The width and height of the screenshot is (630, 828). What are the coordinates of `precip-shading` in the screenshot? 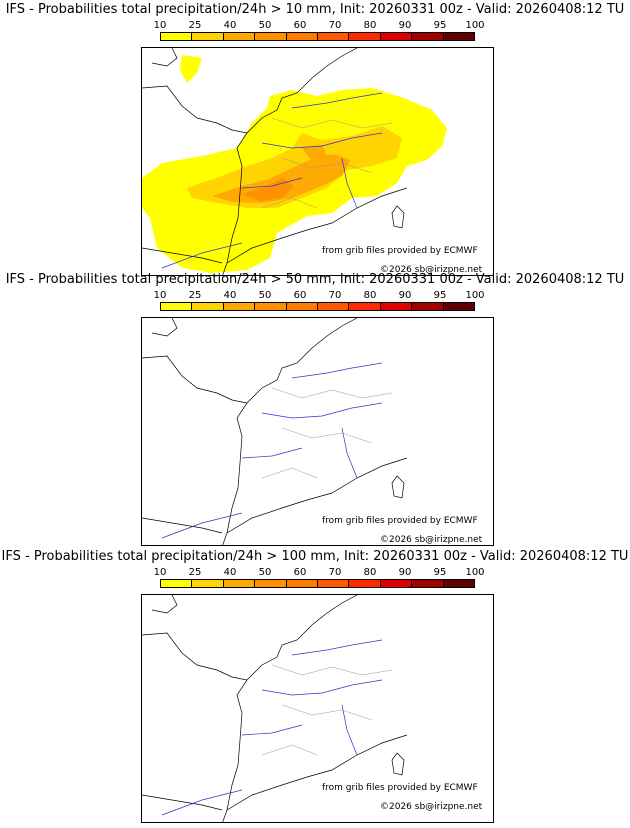 It's located at (294, 164).